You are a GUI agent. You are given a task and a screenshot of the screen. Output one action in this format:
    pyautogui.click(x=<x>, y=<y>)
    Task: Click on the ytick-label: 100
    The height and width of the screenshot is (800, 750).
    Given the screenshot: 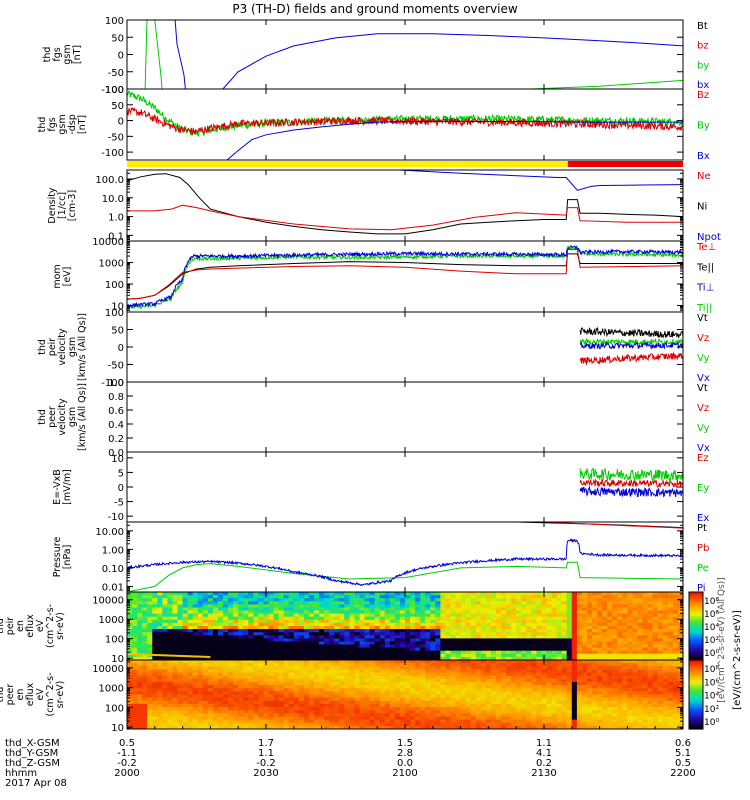 What is the action you would take?
    pyautogui.click(x=114, y=313)
    